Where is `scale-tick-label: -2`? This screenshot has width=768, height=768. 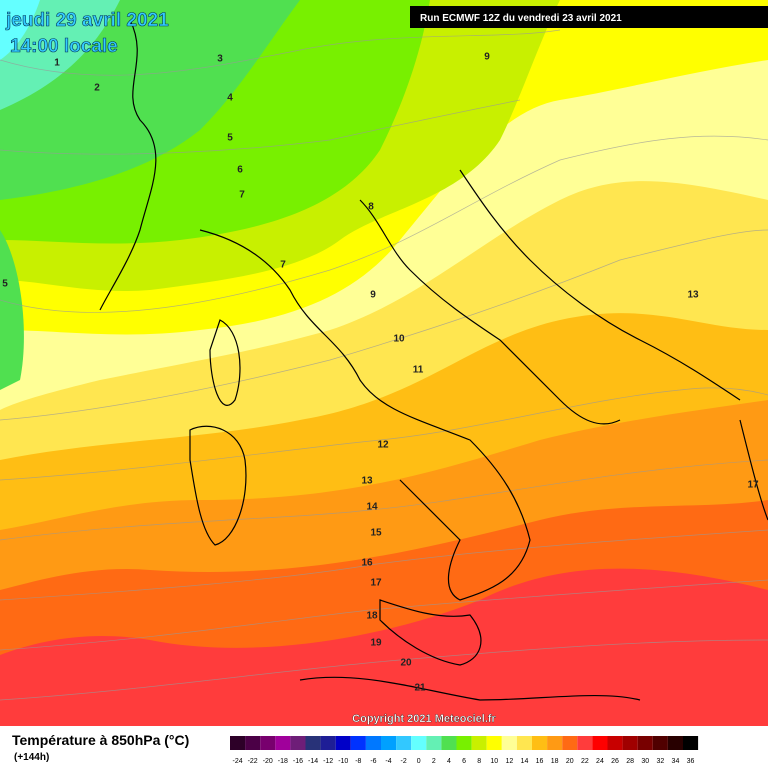
scale-tick-label: -2 is located at coordinates (404, 761).